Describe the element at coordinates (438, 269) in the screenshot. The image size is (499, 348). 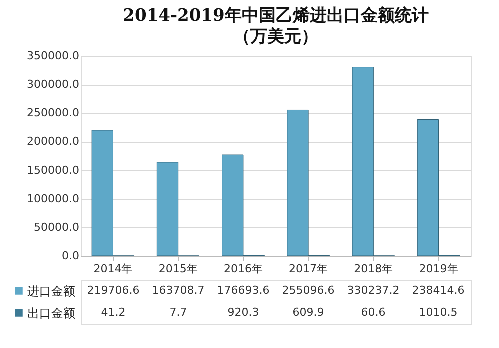
I see `x-tick-label: 2019年` at that location.